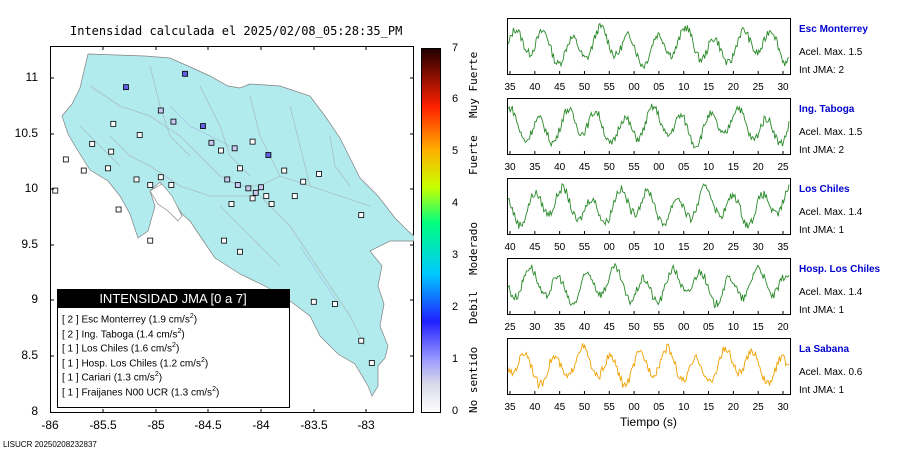 Image resolution: width=910 pixels, height=460 pixels. I want to click on colorbar-label-fuerte: Fuerte, so click(473, 155).